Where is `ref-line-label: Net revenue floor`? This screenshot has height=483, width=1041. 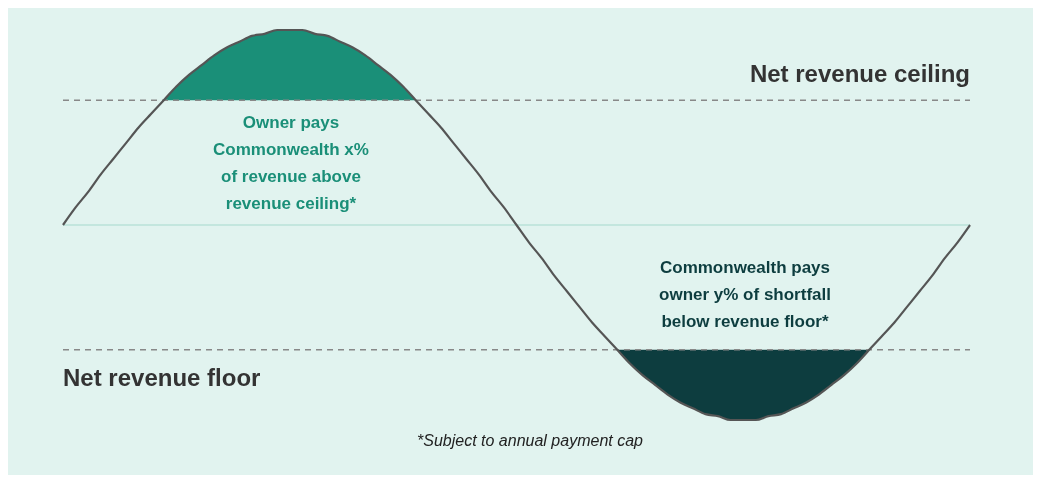
ref-line-label: Net revenue floor is located at coordinates (162, 377).